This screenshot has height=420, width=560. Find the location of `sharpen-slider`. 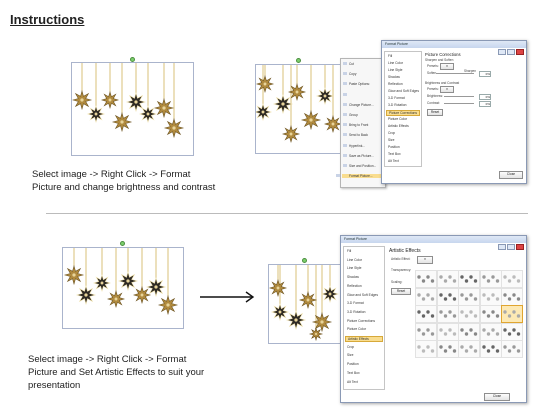

sharpen-slider is located at coordinates (455, 73).